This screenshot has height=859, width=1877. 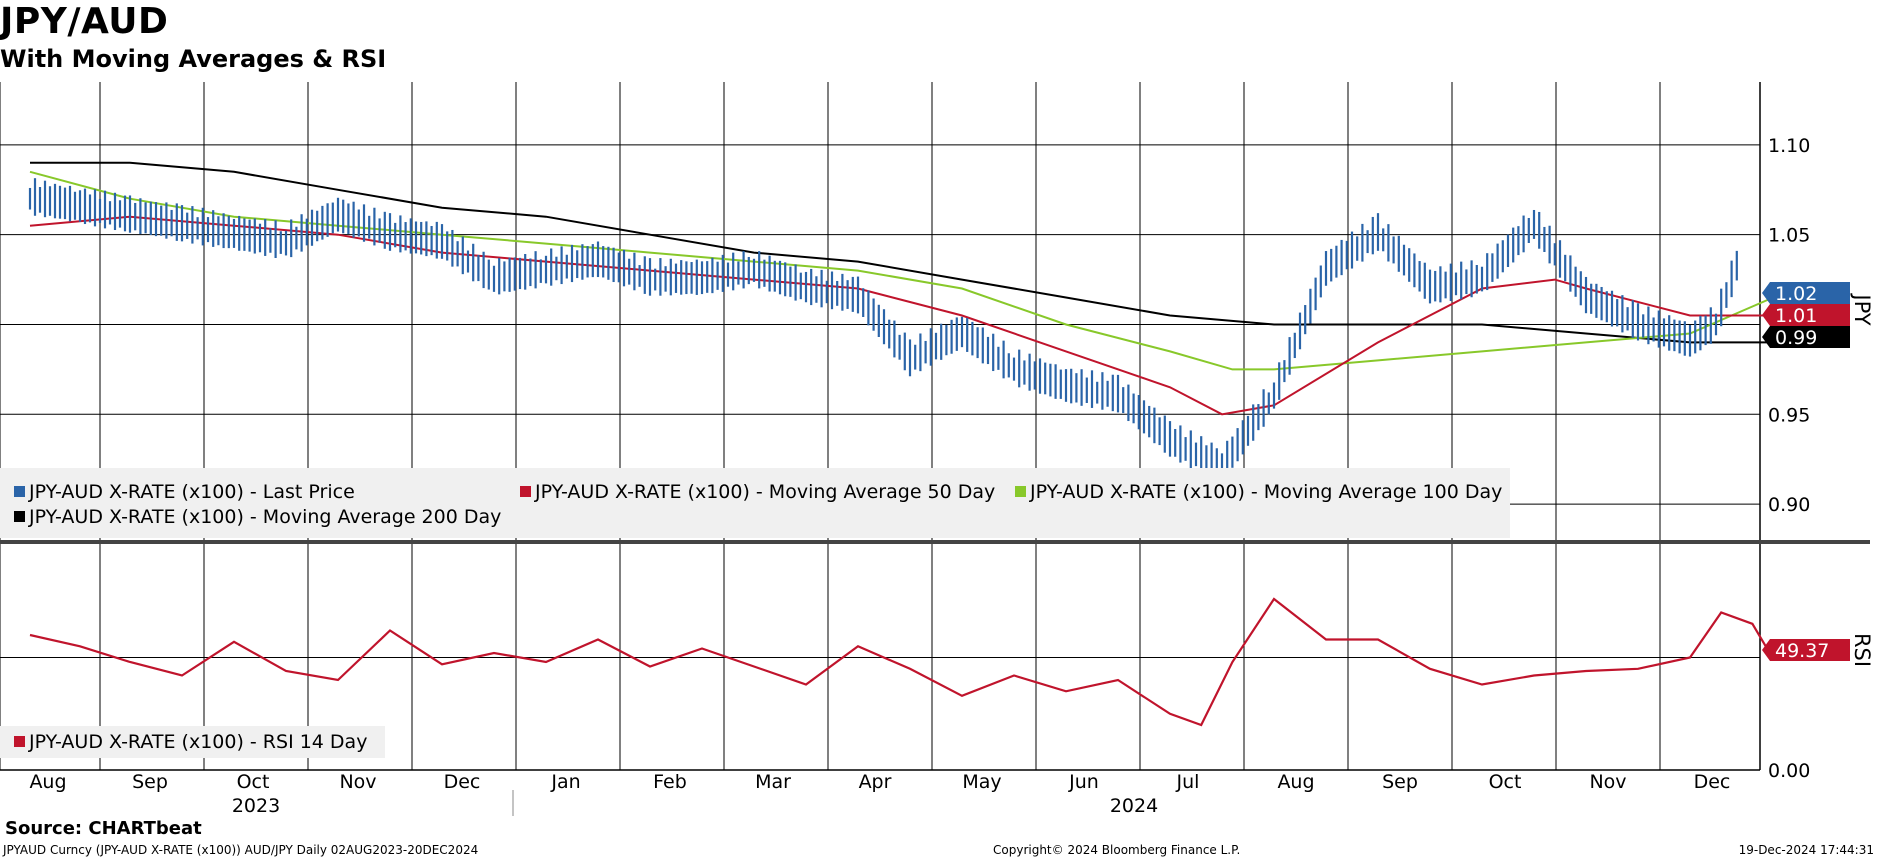 What do you see at coordinates (981, 782) in the screenshot?
I see `month-label: May` at bounding box center [981, 782].